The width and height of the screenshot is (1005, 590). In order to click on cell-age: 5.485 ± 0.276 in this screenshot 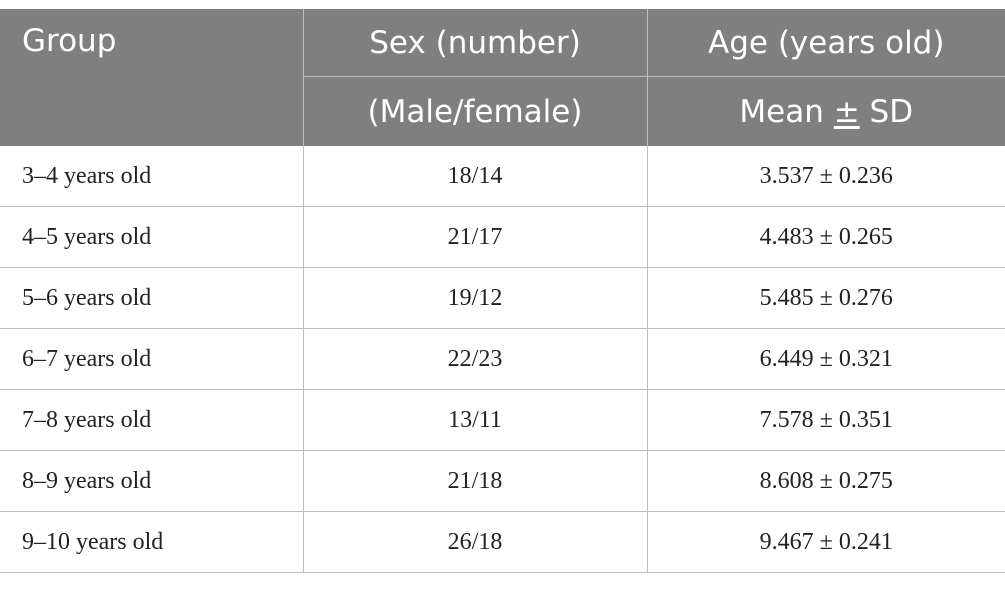, I will do `click(825, 298)`.